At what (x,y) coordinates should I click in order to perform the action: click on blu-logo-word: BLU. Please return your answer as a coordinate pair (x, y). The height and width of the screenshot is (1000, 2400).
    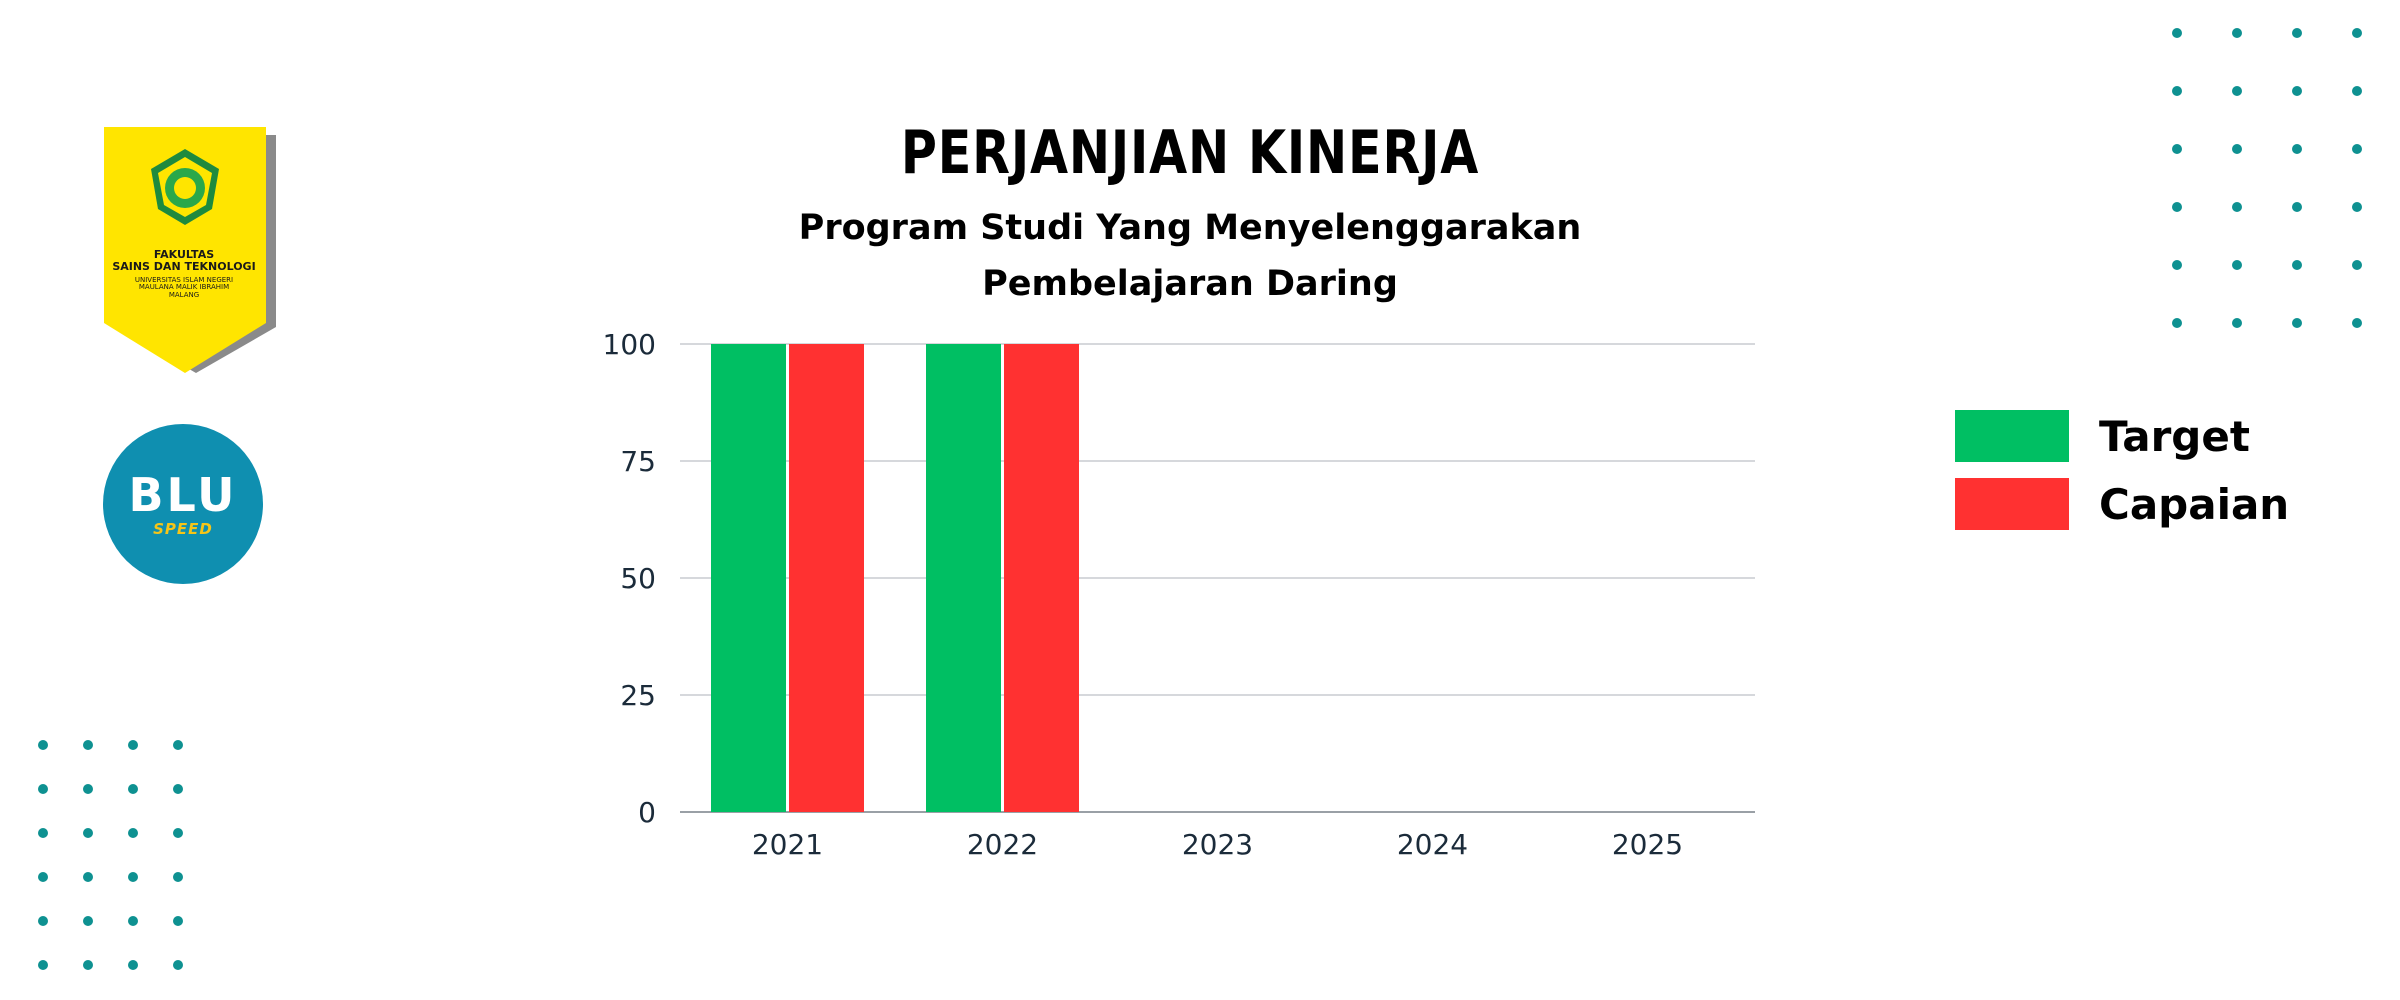
    Looking at the image, I should click on (183, 495).